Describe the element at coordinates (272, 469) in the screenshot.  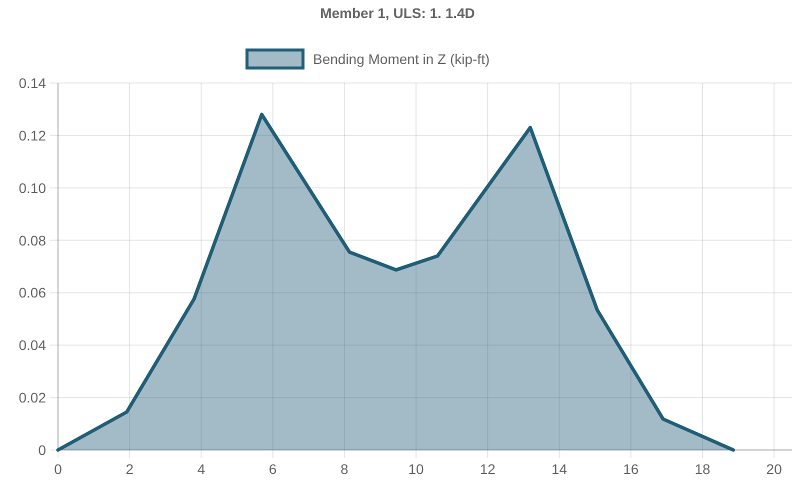
I see `x-tick-label: 6` at that location.